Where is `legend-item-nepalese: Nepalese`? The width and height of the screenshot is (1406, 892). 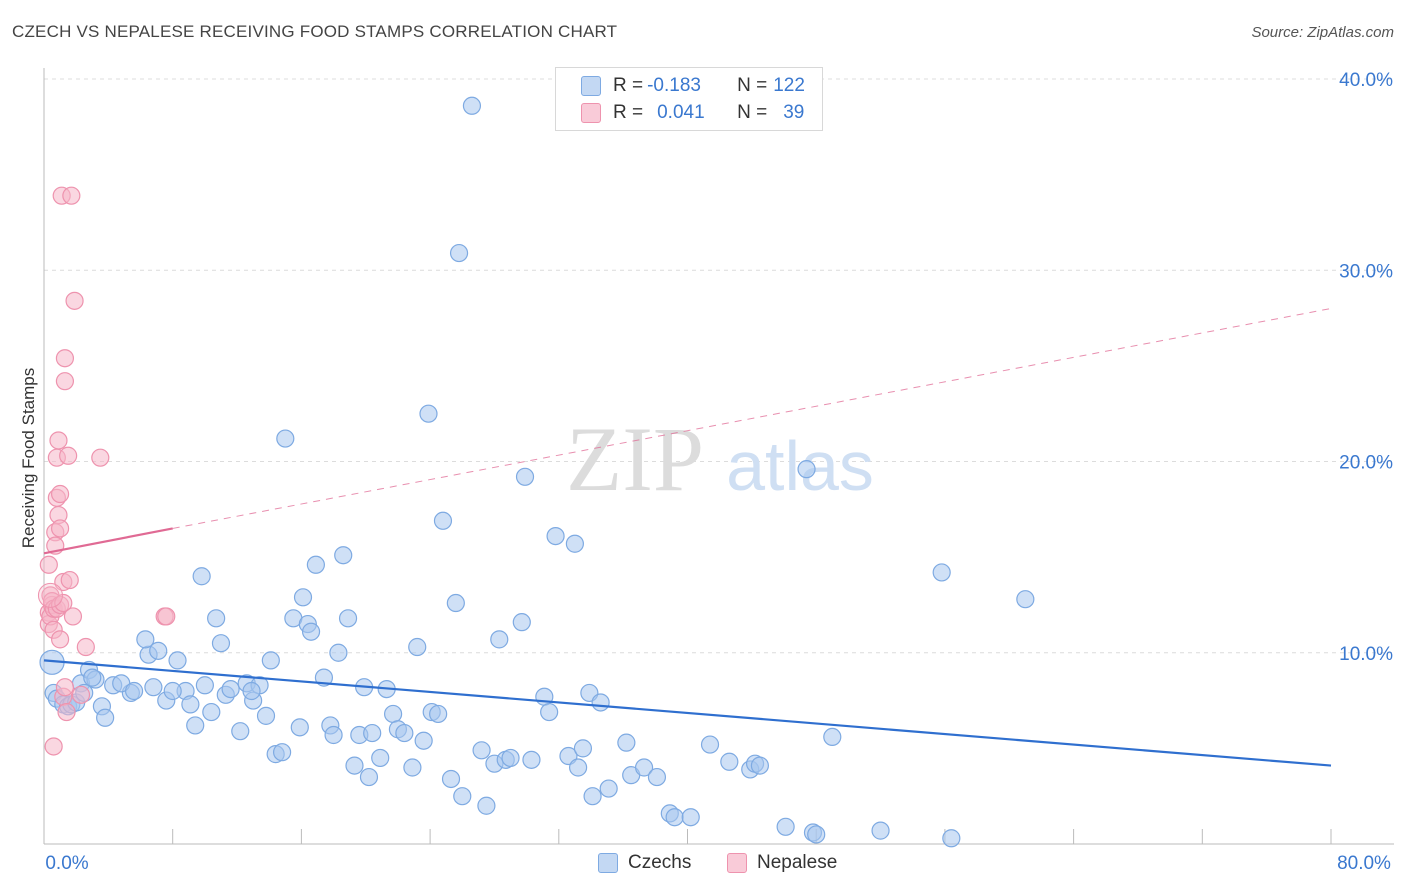
legend-item-nepalese: Nepalese is located at coordinates (782, 863).